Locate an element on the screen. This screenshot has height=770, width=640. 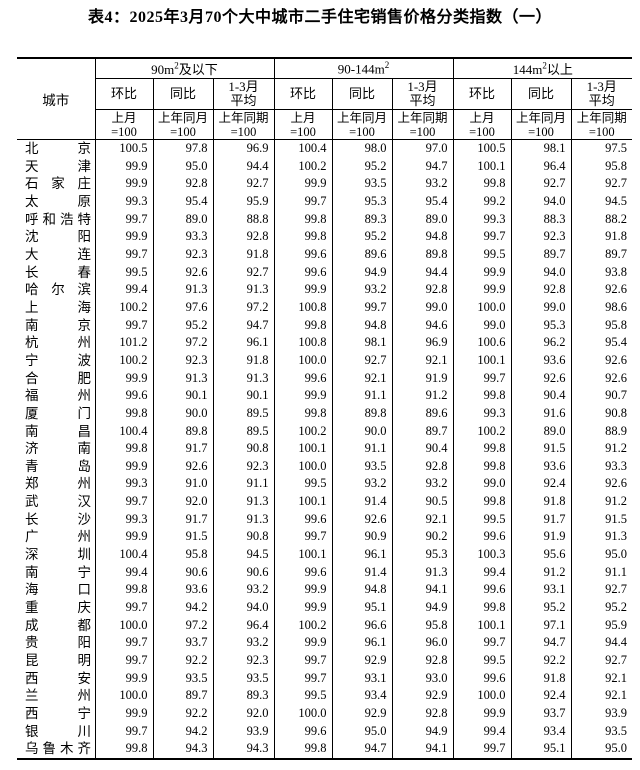
value-cell: 95.0 is located at coordinates (361, 731).